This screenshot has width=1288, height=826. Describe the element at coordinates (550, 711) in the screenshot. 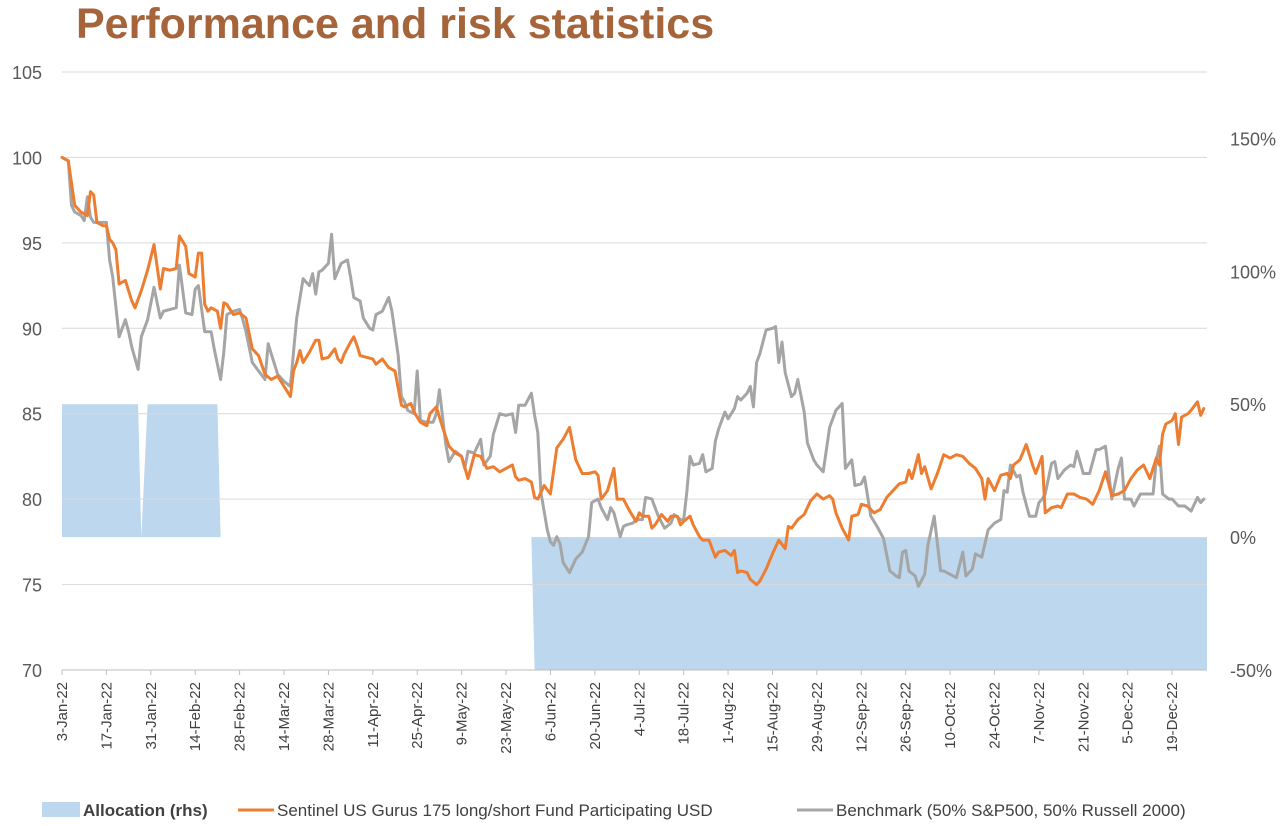

I see `x-tick-label: 6-Jun-22` at that location.